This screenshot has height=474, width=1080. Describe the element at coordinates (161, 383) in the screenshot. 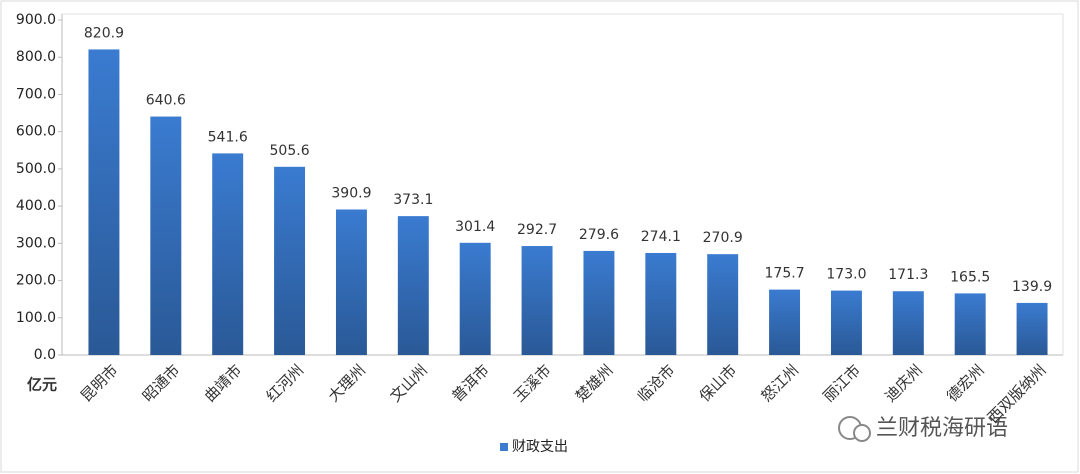

I see `x-tick-label: 昭通市` at that location.